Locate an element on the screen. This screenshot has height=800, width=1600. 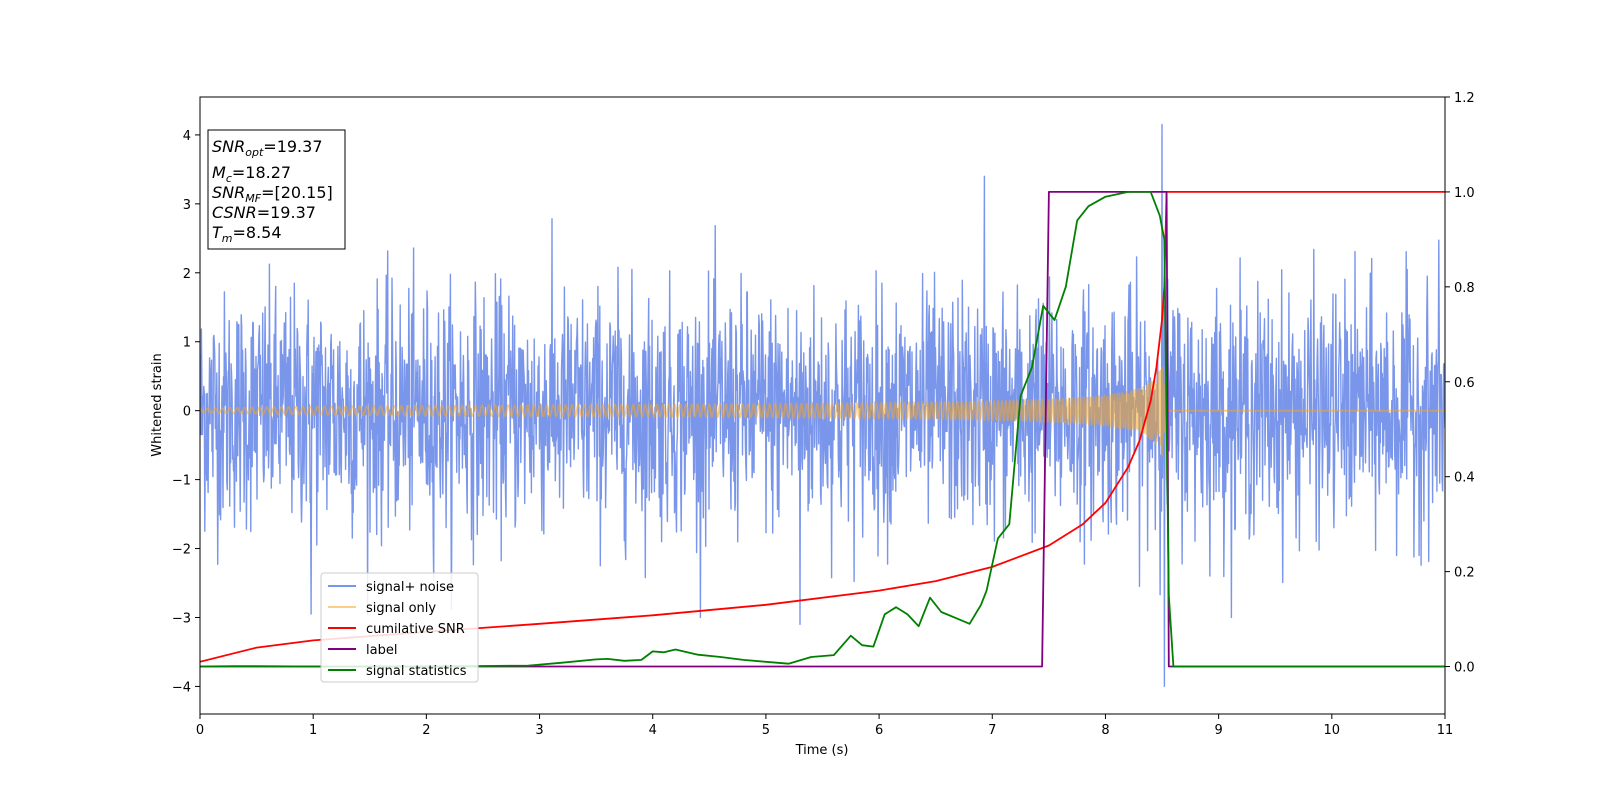
annotation-line: SNRMF=[20.15] is located at coordinates (272, 194).